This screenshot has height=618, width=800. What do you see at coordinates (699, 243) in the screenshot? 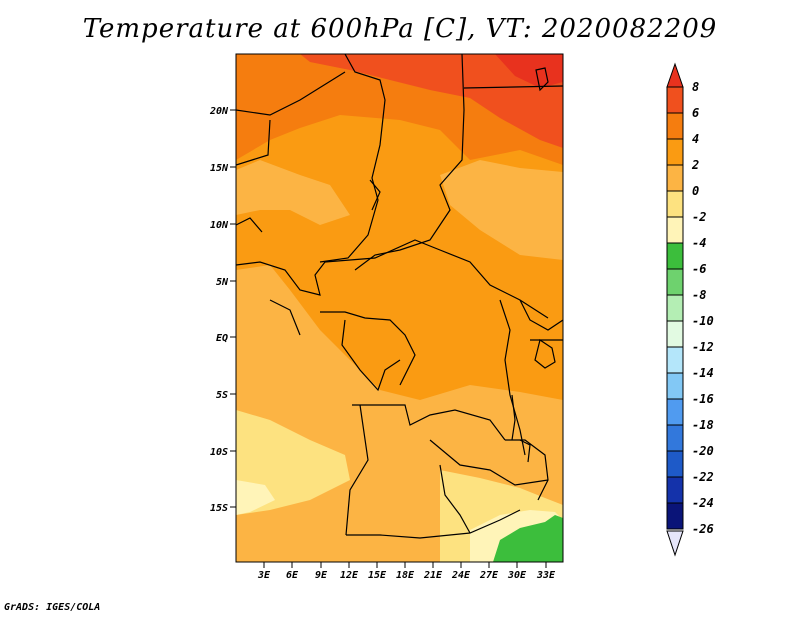
I see `colorbar-label: -4` at bounding box center [699, 243].